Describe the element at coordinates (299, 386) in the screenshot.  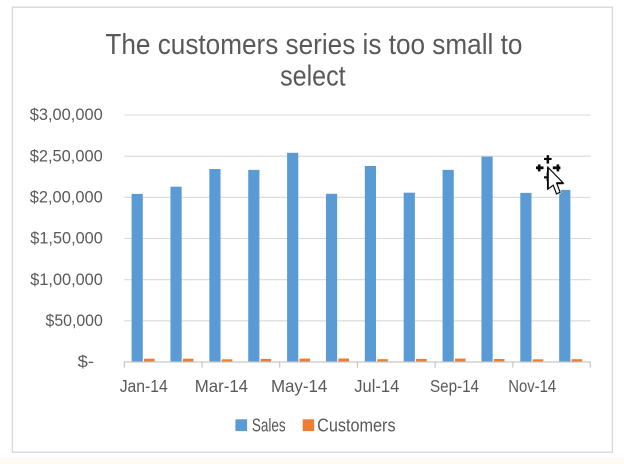
I see `svg-text: May-14` at that location.